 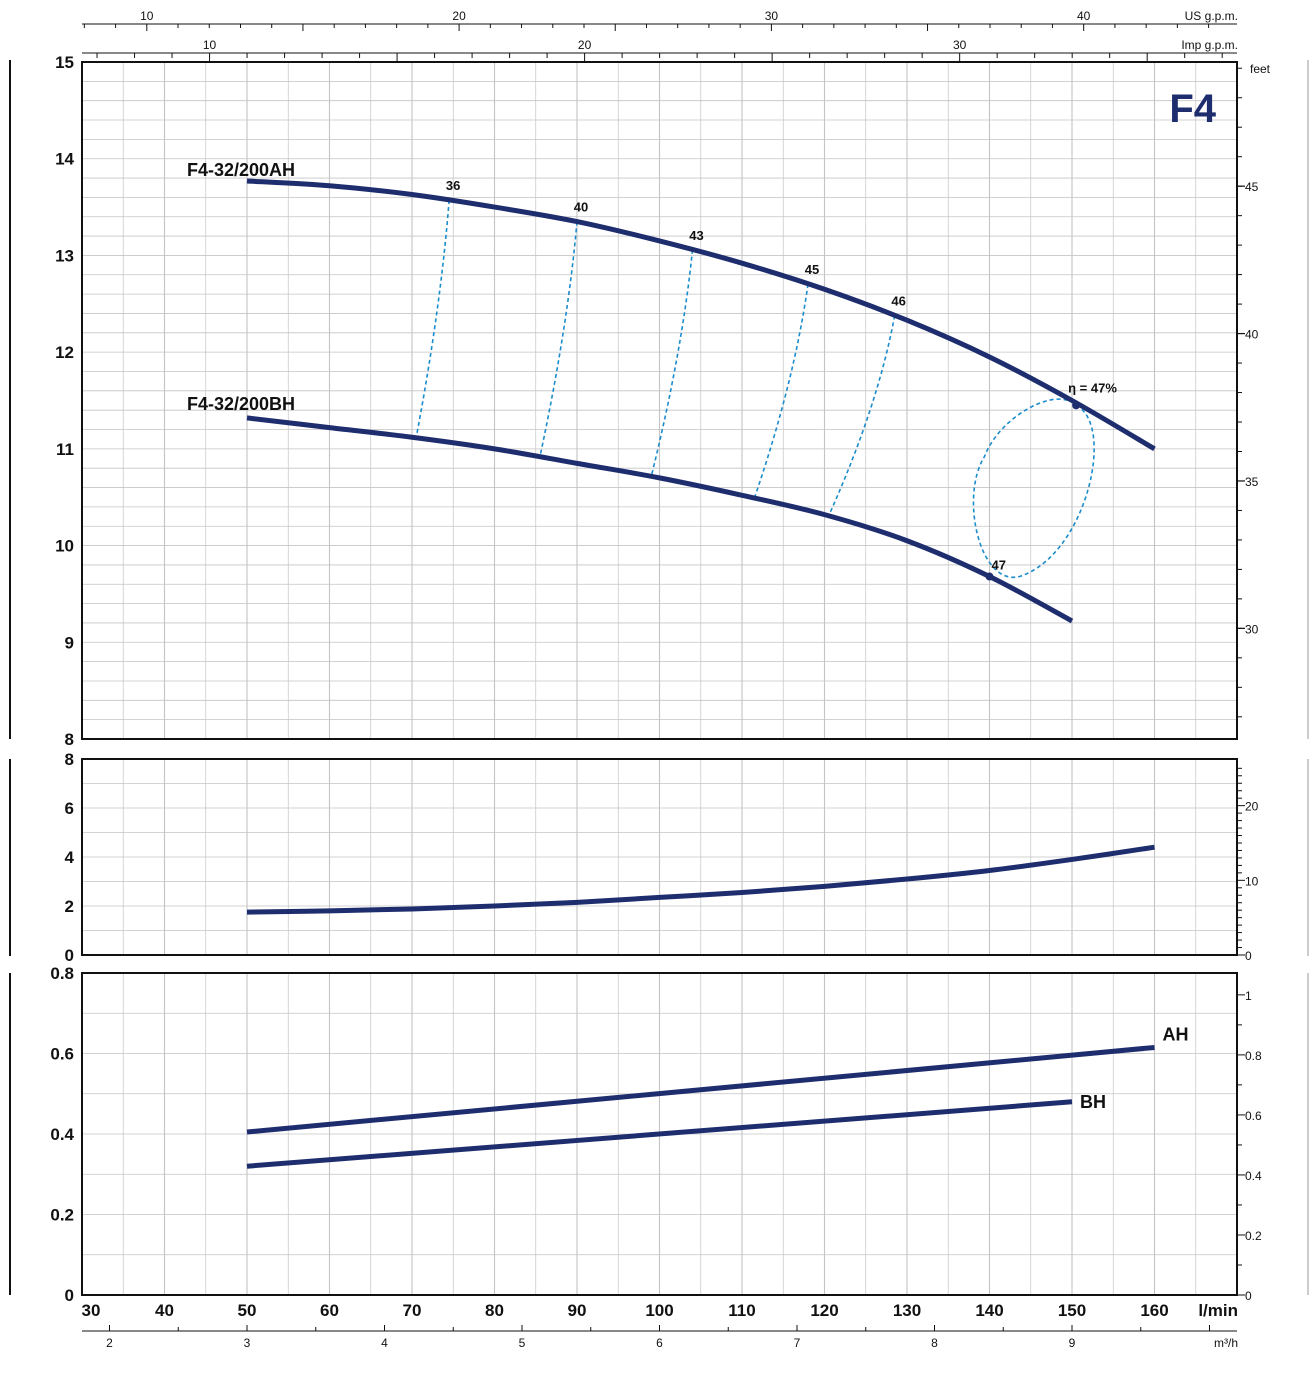 I want to click on curve-label-bh: F4-32/200BH, so click(x=241, y=404).